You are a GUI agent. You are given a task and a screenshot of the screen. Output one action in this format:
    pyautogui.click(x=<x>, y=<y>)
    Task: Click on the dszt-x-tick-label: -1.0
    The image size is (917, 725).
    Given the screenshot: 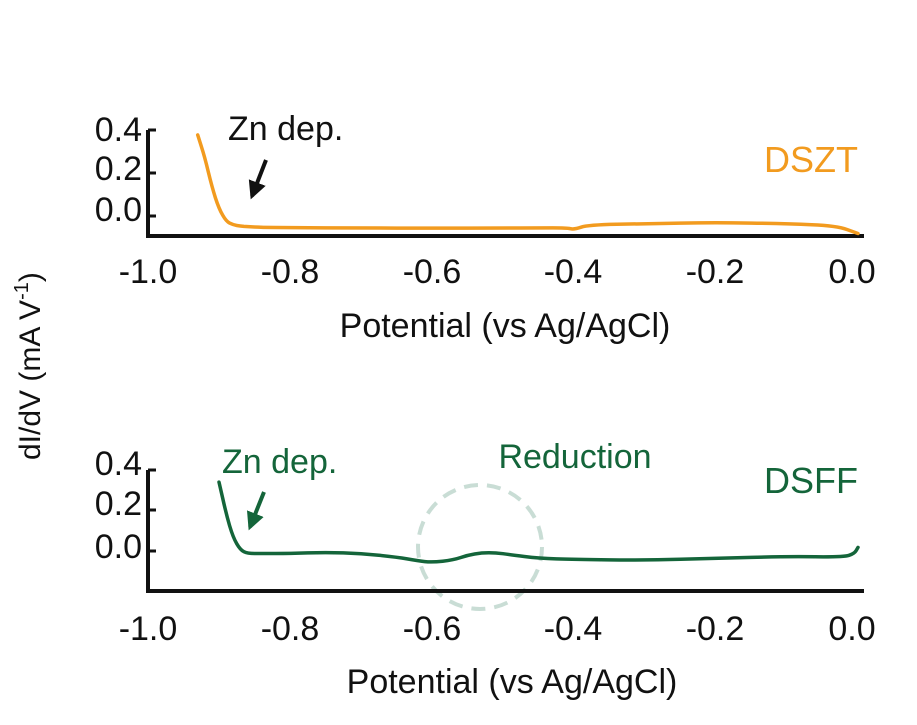 What is the action you would take?
    pyautogui.click(x=148, y=272)
    